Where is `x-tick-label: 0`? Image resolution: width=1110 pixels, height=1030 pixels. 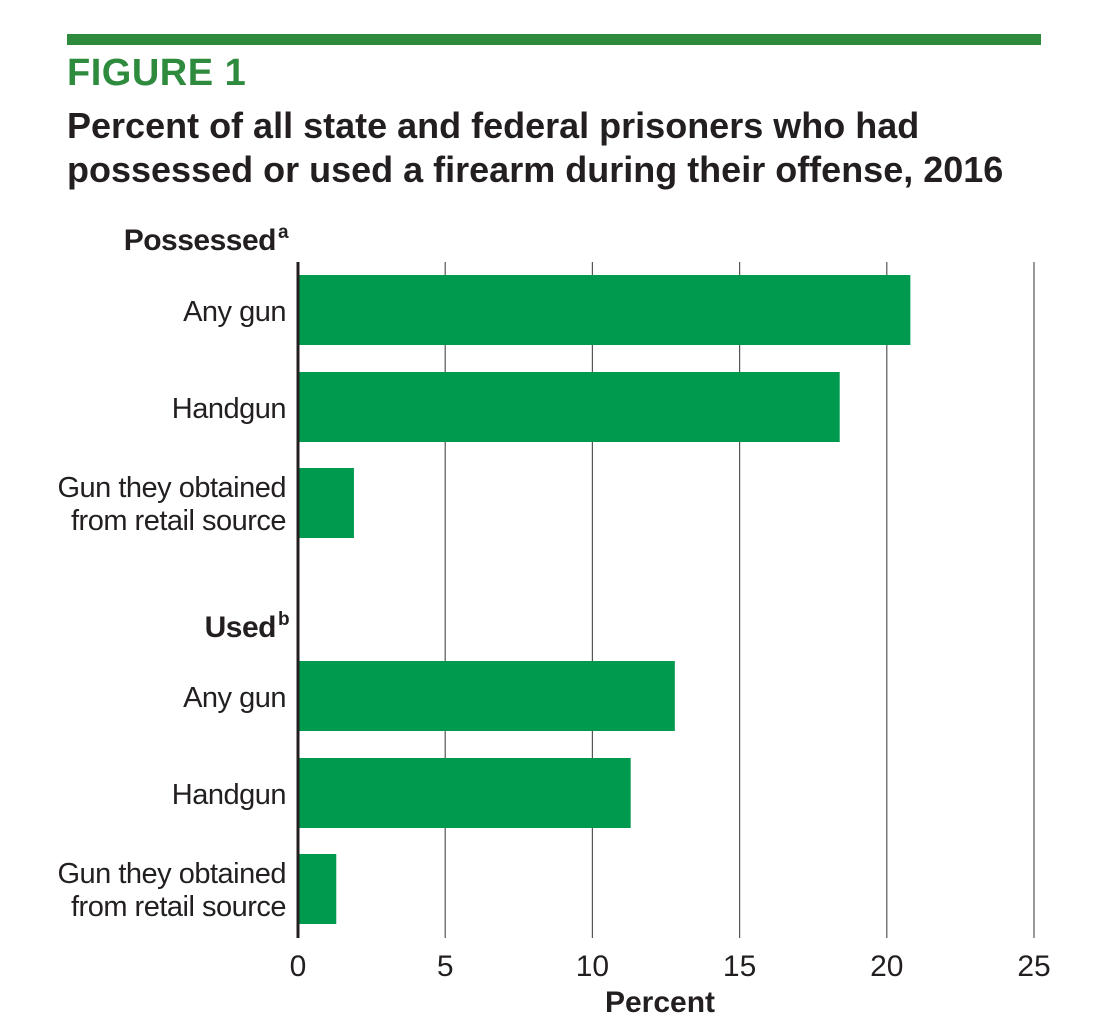 x-tick-label: 0 is located at coordinates (298, 966).